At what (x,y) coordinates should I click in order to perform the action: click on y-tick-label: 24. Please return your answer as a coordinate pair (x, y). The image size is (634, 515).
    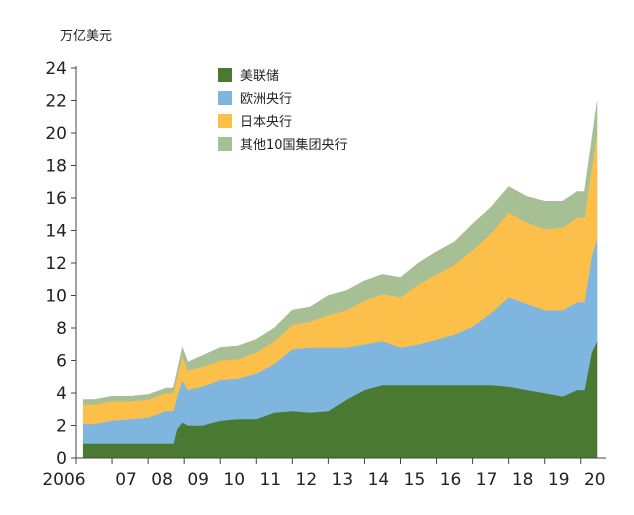
    Looking at the image, I should click on (56, 69).